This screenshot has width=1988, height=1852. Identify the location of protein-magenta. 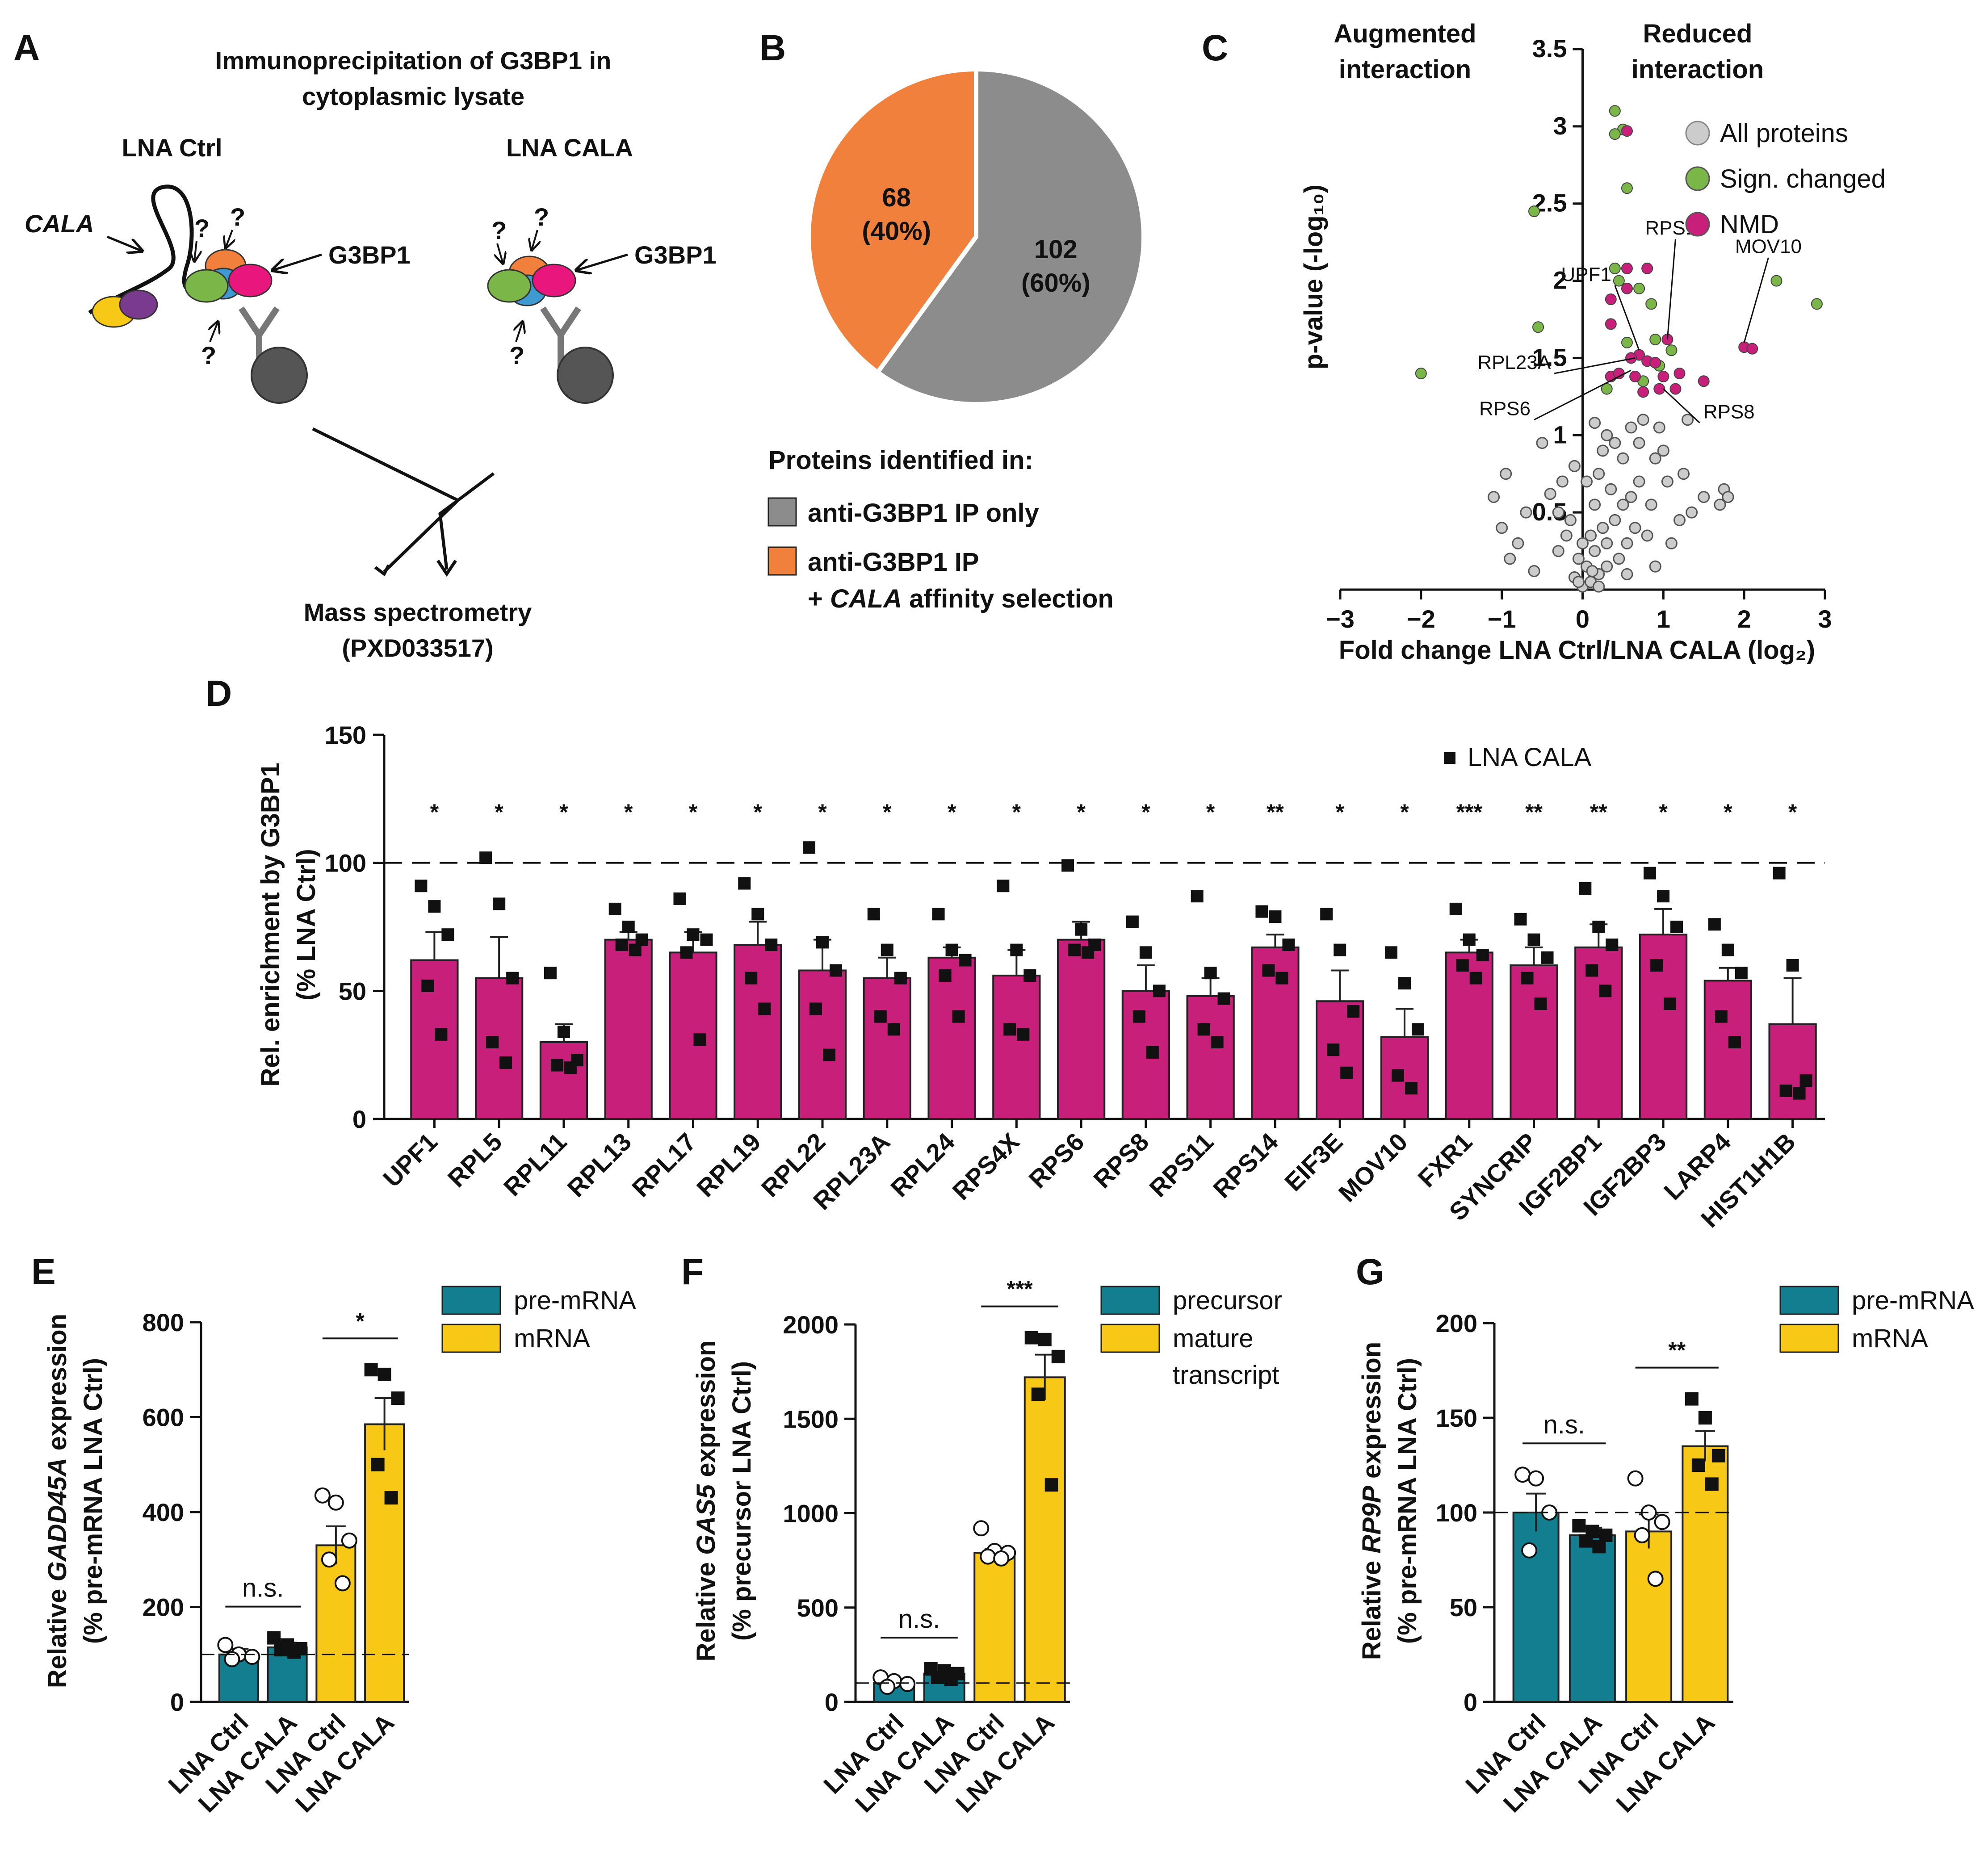
(250, 280).